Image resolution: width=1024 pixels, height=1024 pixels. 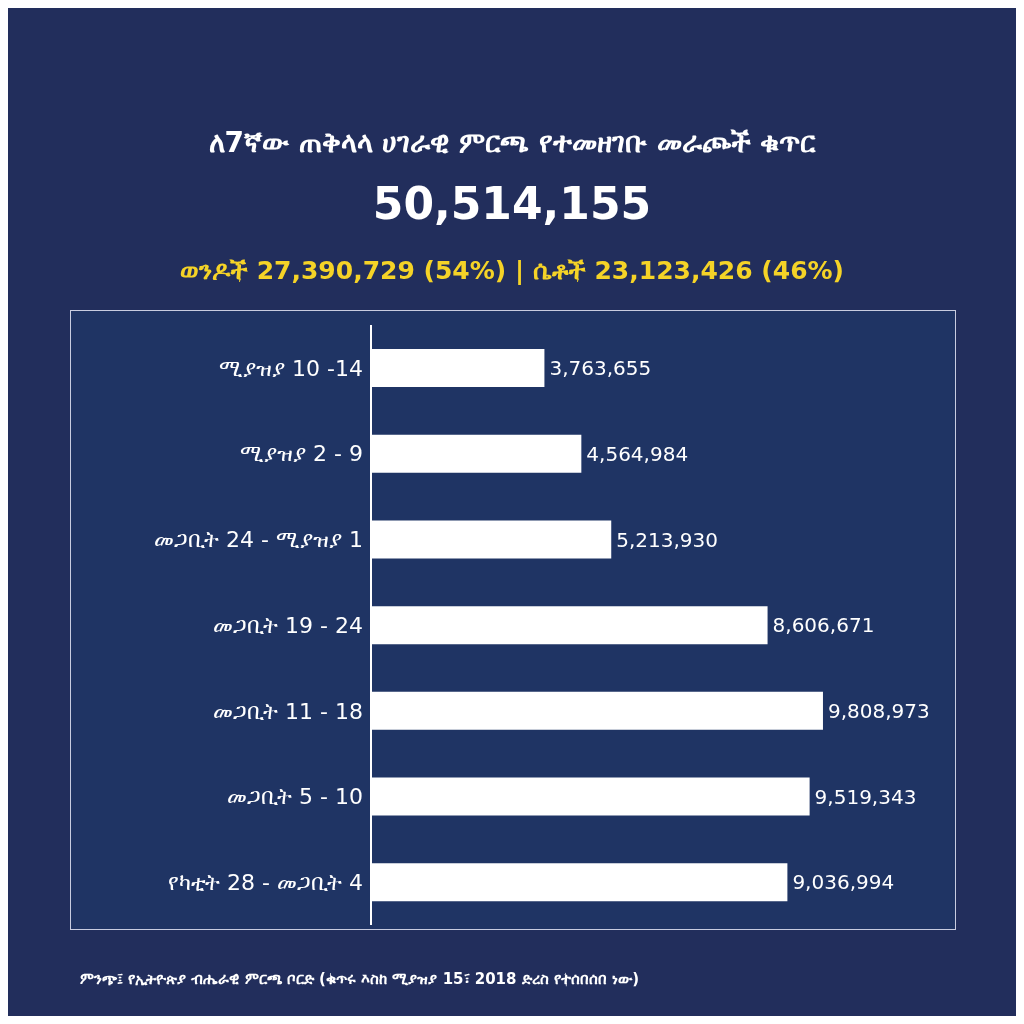 What do you see at coordinates (878, 710) in the screenshot?
I see `data-label: 9,808,973` at bounding box center [878, 710].